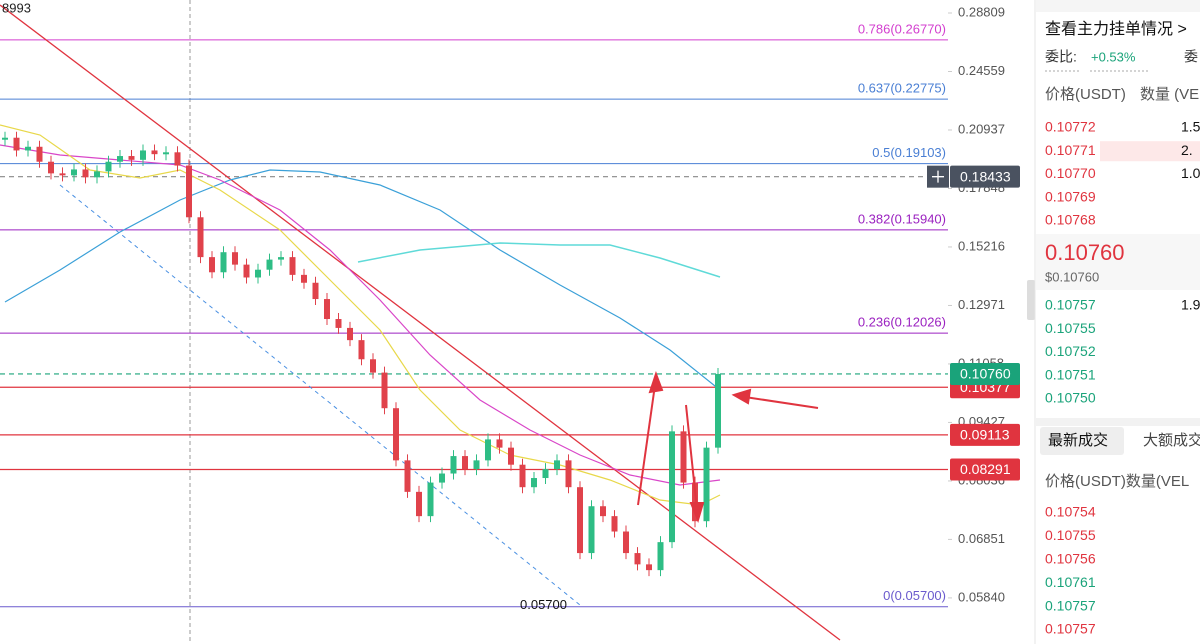 The height and width of the screenshot is (644, 1200). Describe the element at coordinates (1150, 151) in the screenshot. I see `row-highlight` at that location.